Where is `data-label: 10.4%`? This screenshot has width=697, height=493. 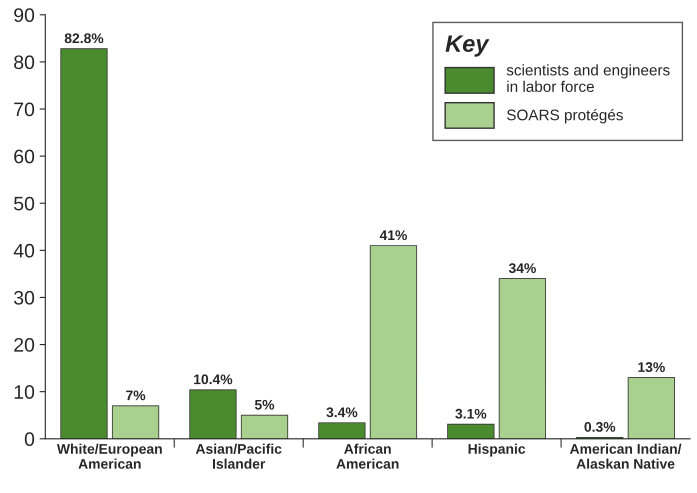 data-label: 10.4% is located at coordinates (213, 379).